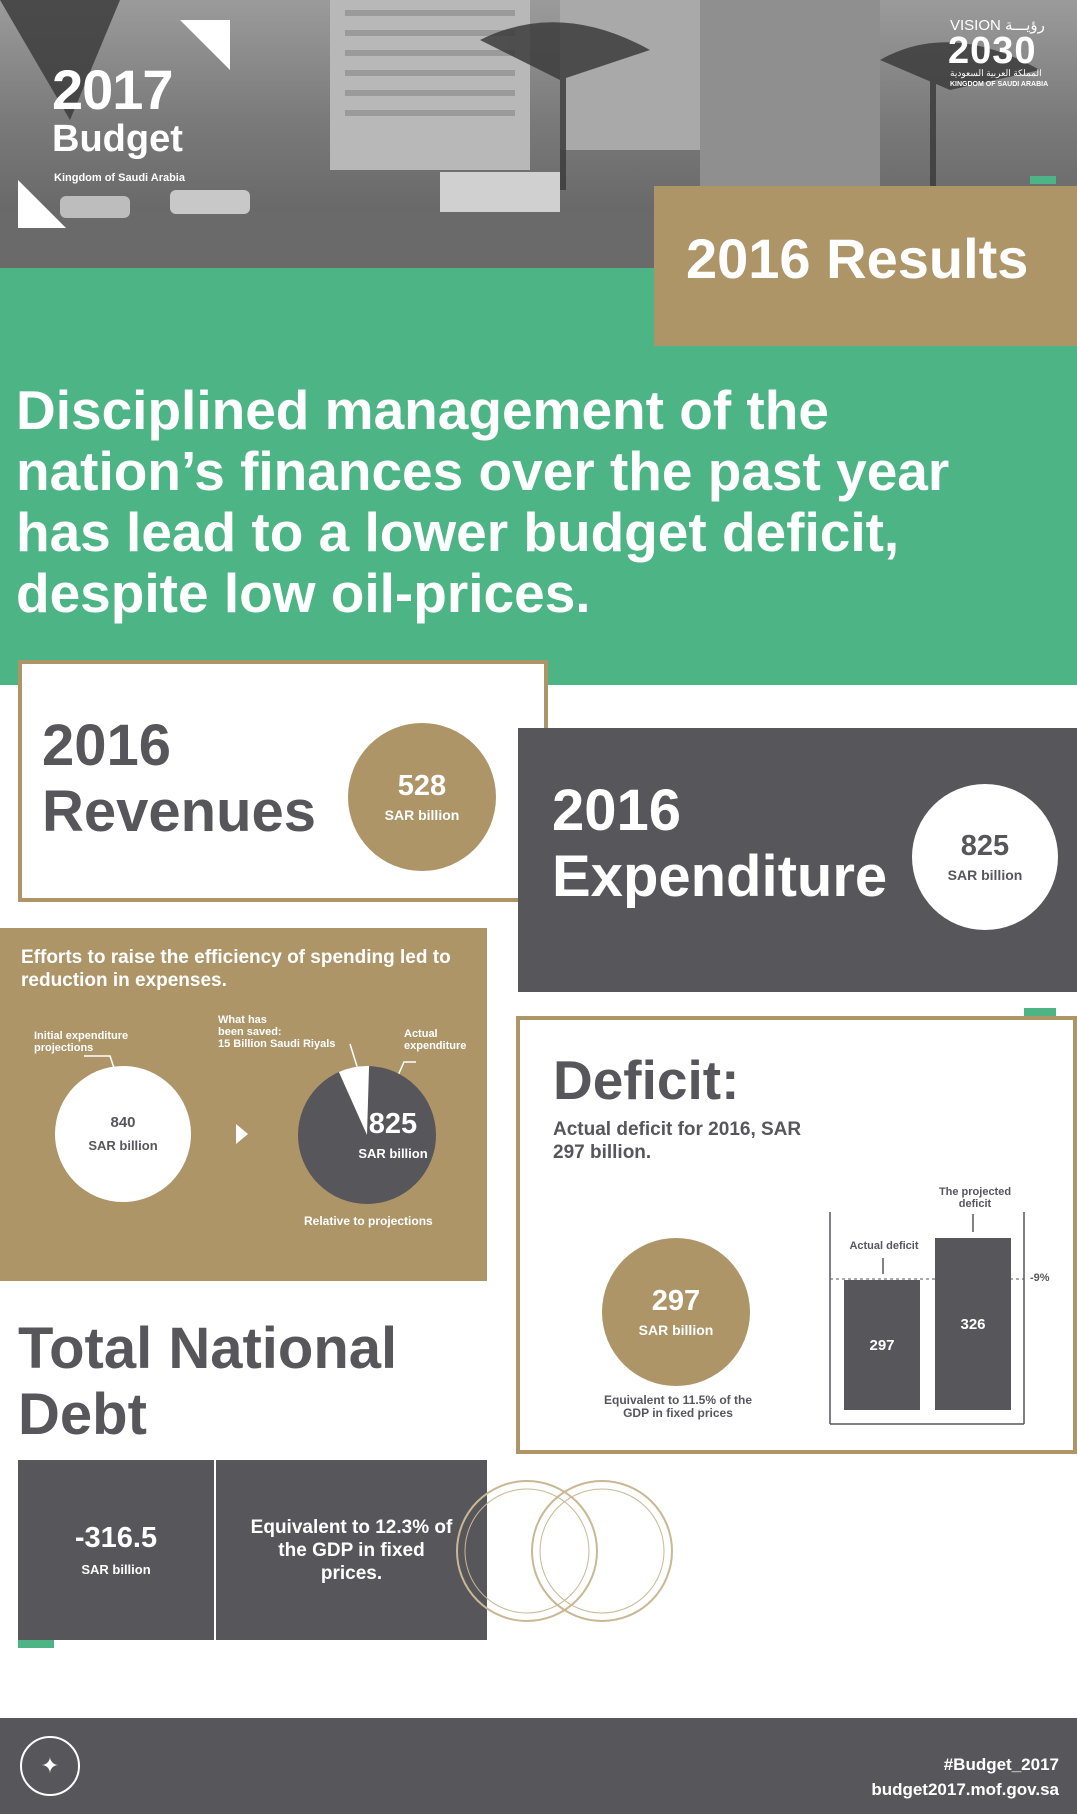  Describe the element at coordinates (119, 178) in the screenshot. I see `logo-subtitle: Kingdom of Saudi Arabia` at that location.